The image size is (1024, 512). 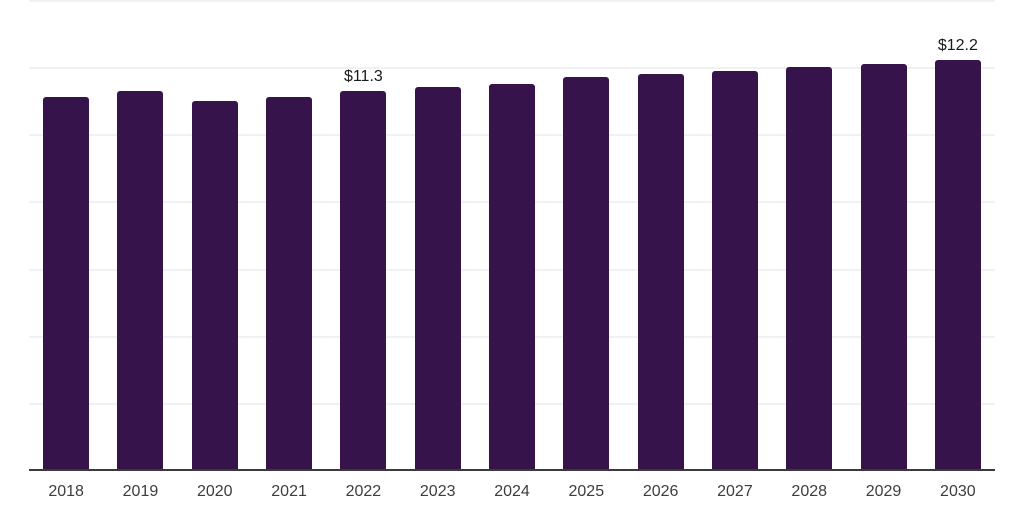 I want to click on bar-2029, so click(x=883, y=266).